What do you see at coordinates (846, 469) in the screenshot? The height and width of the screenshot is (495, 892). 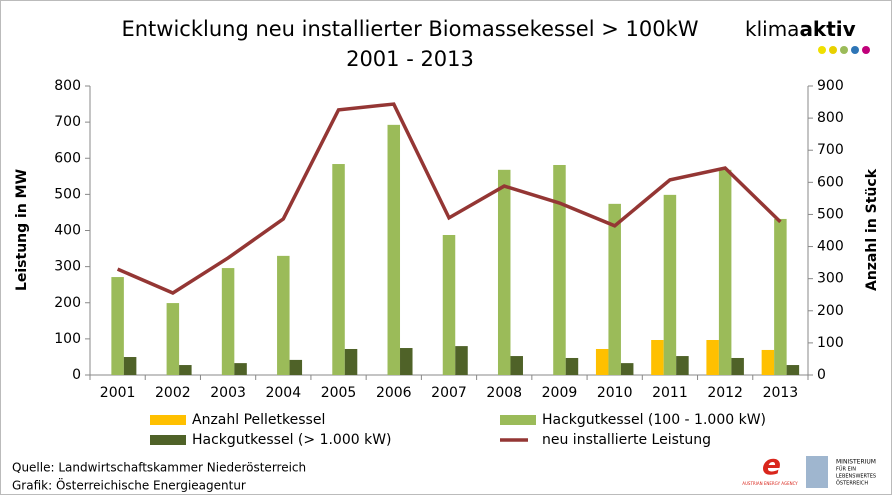 I see `logo-ministry: FÜR EIN` at bounding box center [846, 469].